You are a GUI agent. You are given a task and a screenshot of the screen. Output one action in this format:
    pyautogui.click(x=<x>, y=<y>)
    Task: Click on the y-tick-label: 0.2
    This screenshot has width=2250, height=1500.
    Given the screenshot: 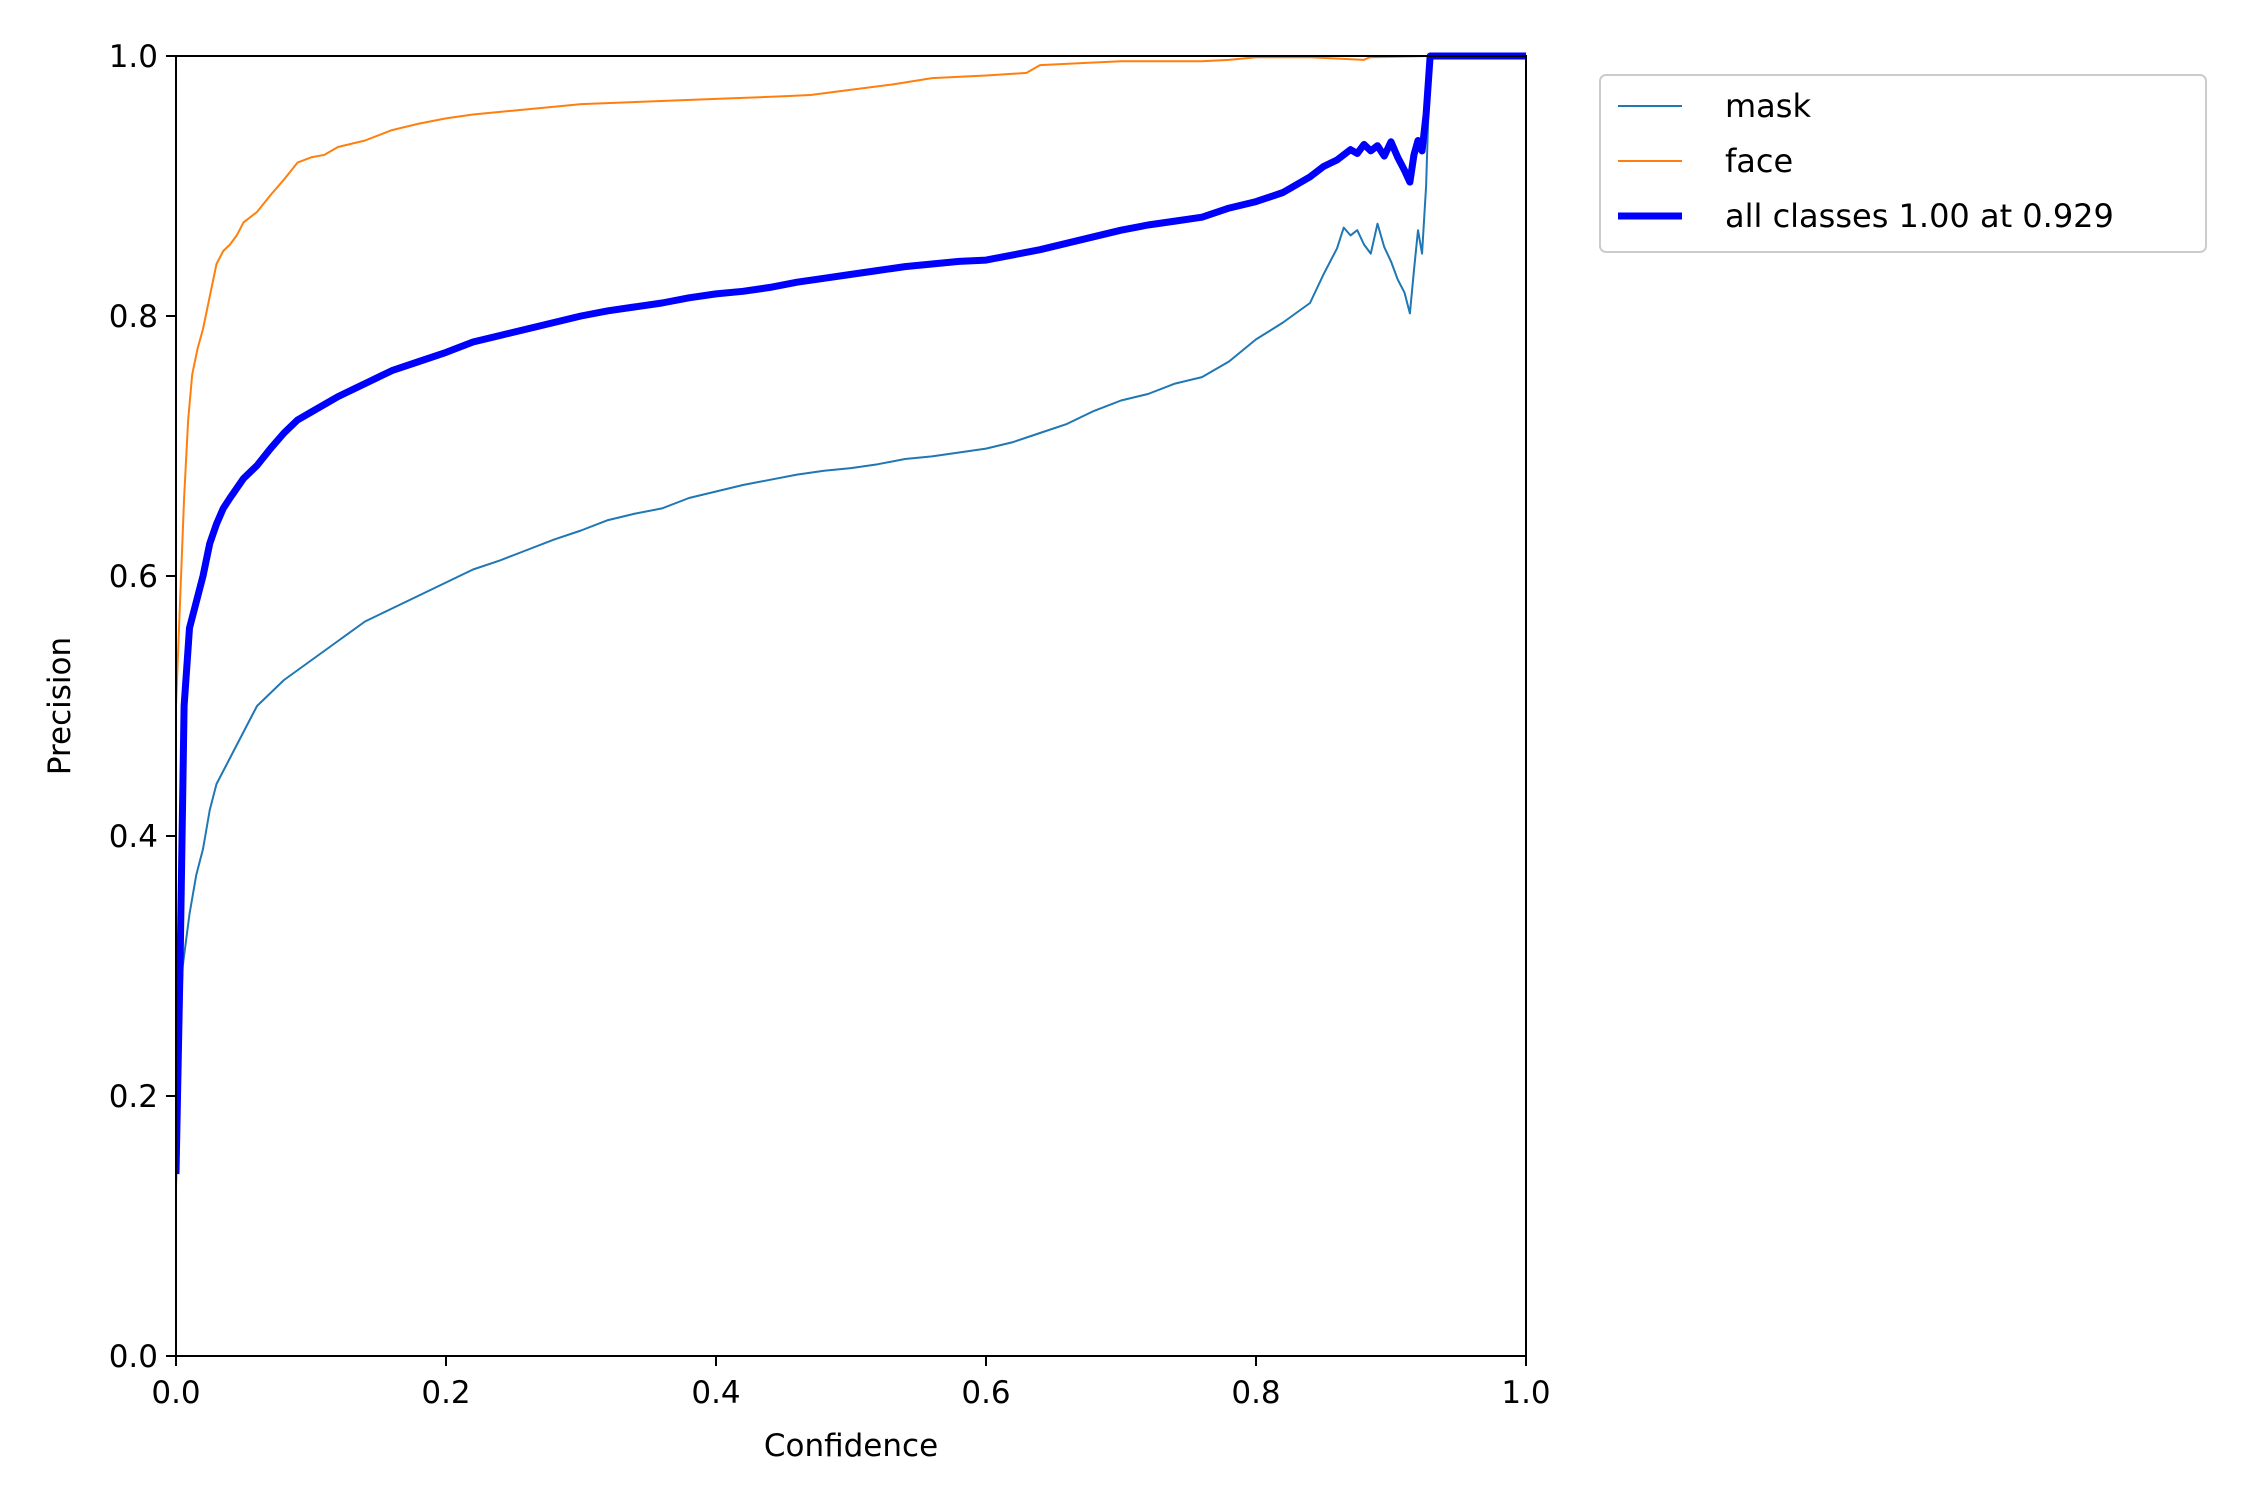 What is the action you would take?
    pyautogui.click(x=133, y=1097)
    